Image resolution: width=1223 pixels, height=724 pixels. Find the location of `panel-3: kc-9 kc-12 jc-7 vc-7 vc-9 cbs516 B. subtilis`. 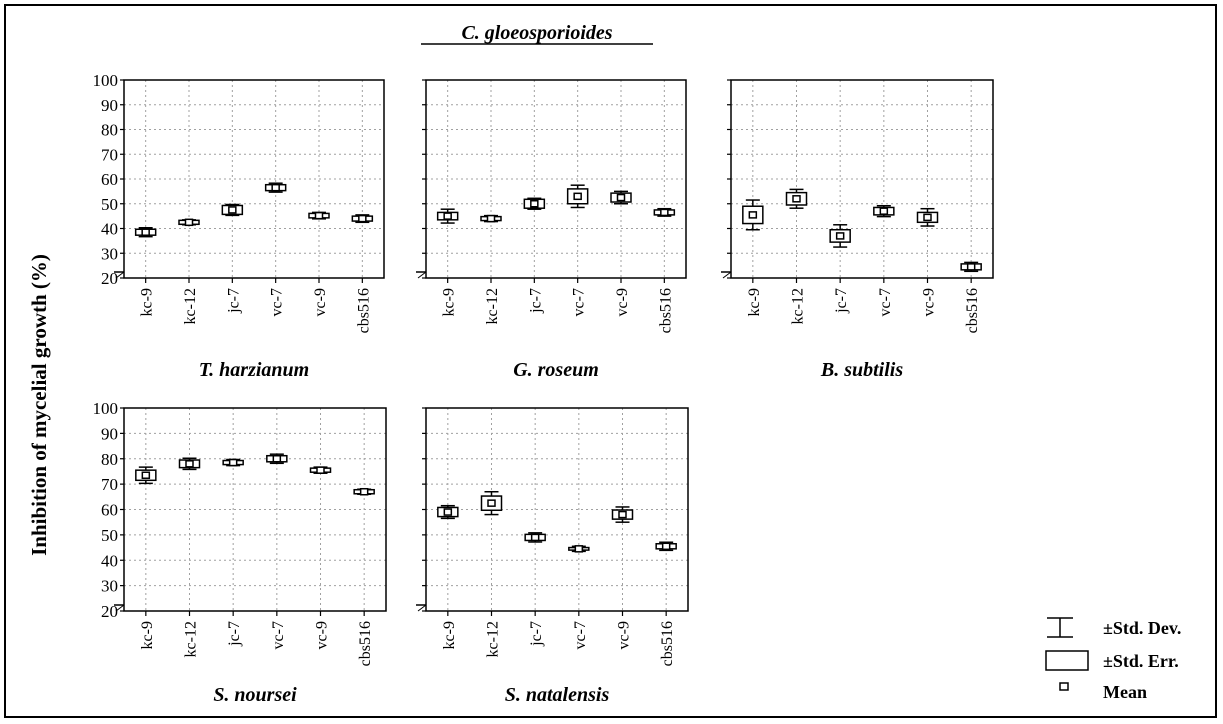

panel-3: kc-9 kc-12 jc-7 vc-7 vc-9 cbs516 B. subtilis is located at coordinates (857, 230).